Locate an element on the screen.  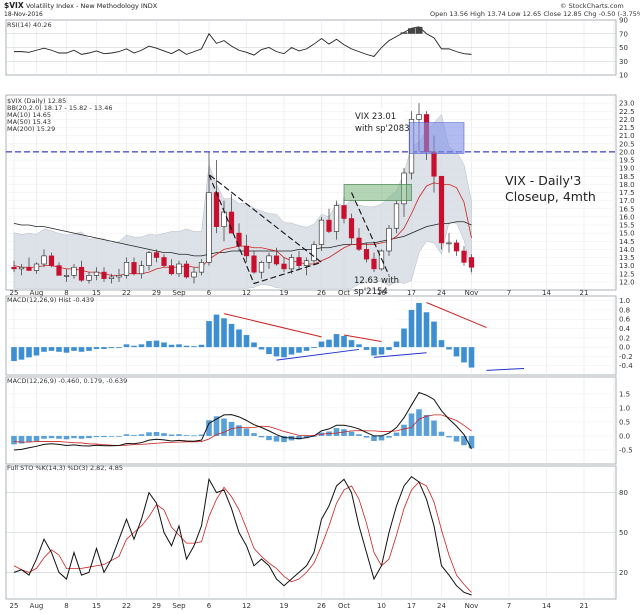
low-note-line1: 12.63 with is located at coordinates (376, 281).